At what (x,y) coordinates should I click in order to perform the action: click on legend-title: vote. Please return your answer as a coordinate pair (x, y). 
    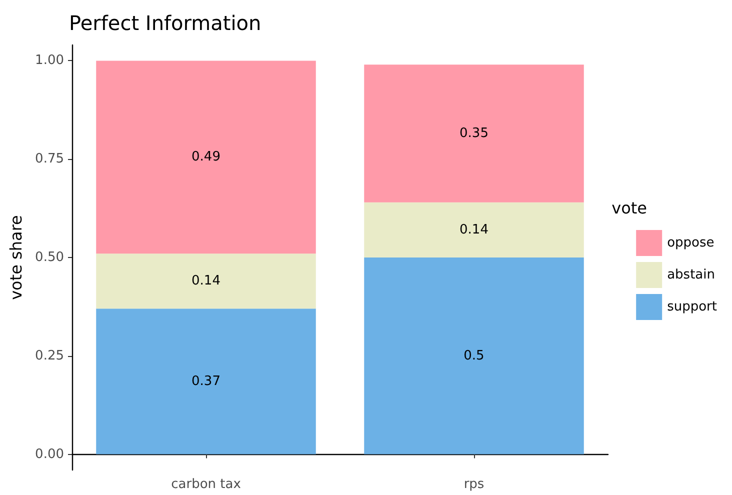
    Looking at the image, I should click on (629, 208).